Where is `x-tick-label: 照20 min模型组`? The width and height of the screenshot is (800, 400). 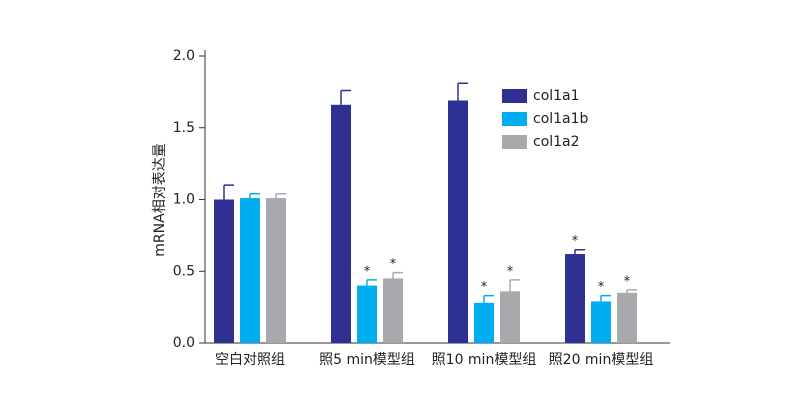 x-tick-label: 照20 min模型组 is located at coordinates (601, 360).